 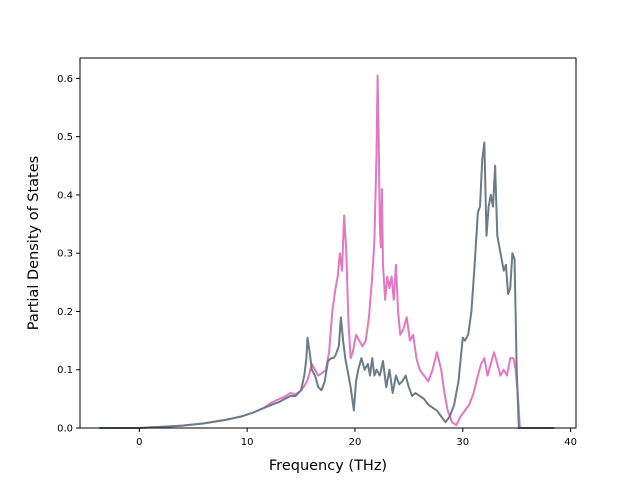 I want to click on y-tick-label: 0.5, so click(x=65, y=137).